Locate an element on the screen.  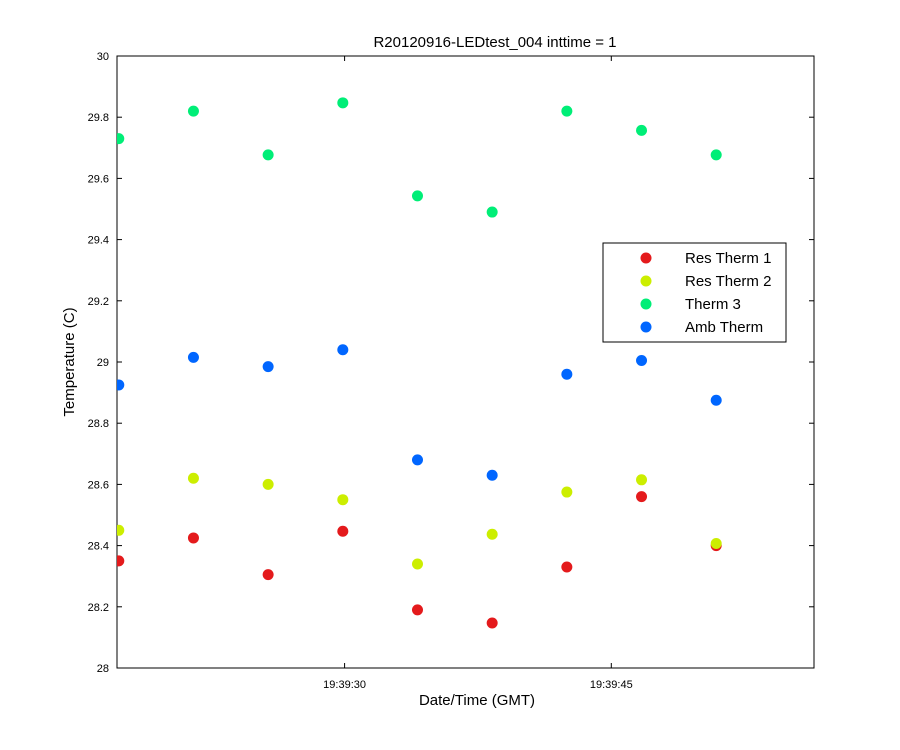
legend-marker-amb-therm is located at coordinates (646, 327).